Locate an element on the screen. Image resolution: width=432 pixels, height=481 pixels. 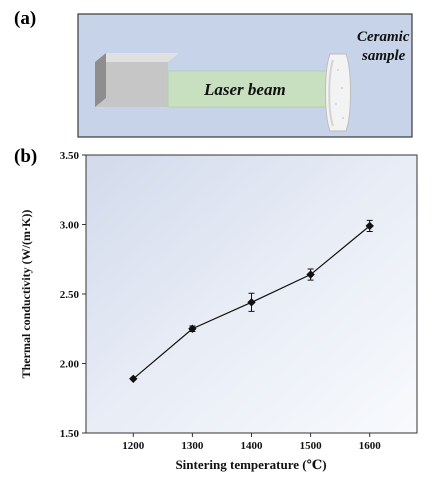
panel-b-label: (b) is located at coordinates (25, 156).